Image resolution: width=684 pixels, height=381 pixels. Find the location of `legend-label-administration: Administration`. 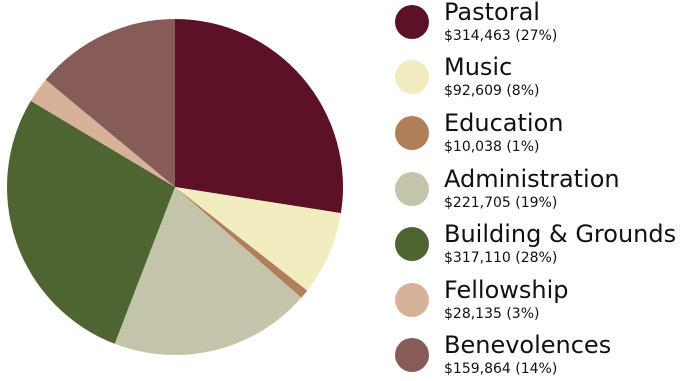

legend-label-administration: Administration is located at coordinates (532, 179).